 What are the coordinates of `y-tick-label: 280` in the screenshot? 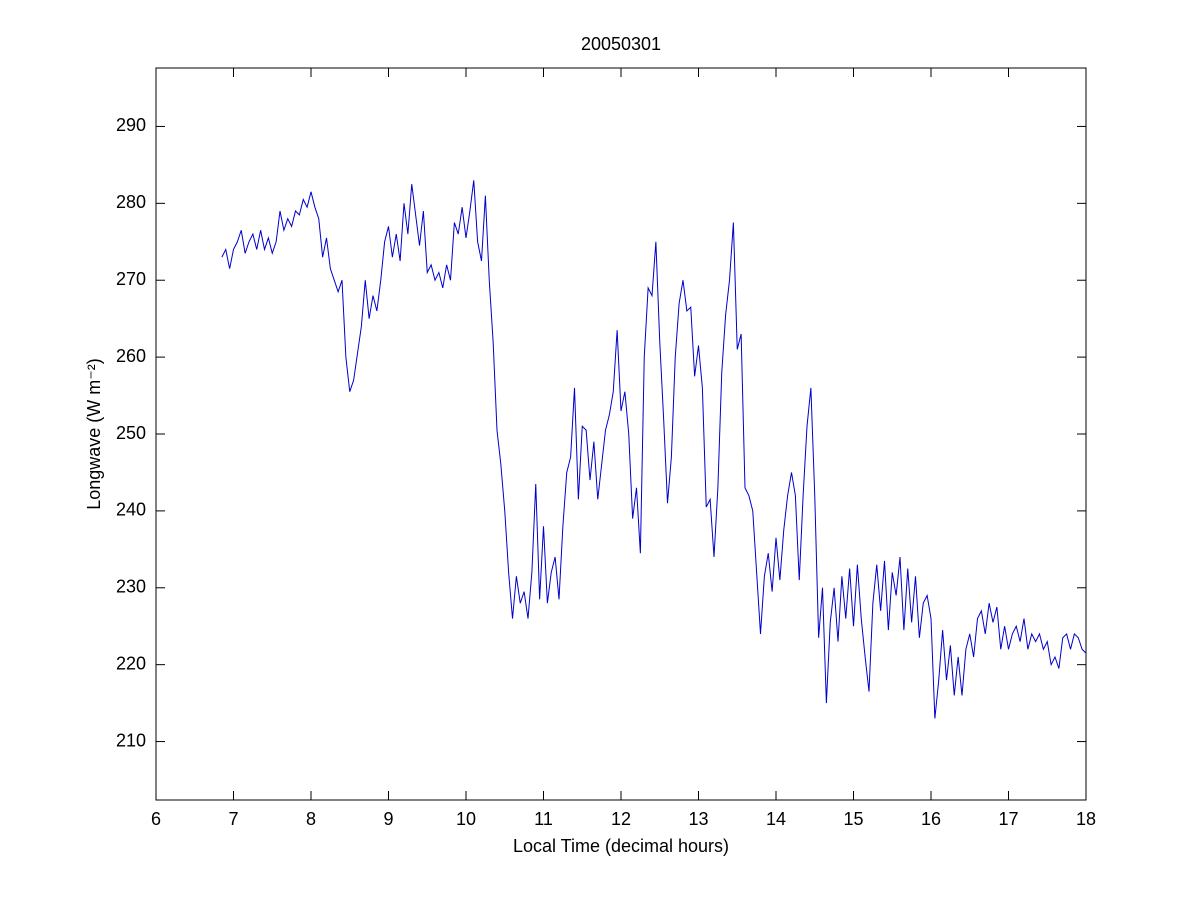 It's located at (131, 202).